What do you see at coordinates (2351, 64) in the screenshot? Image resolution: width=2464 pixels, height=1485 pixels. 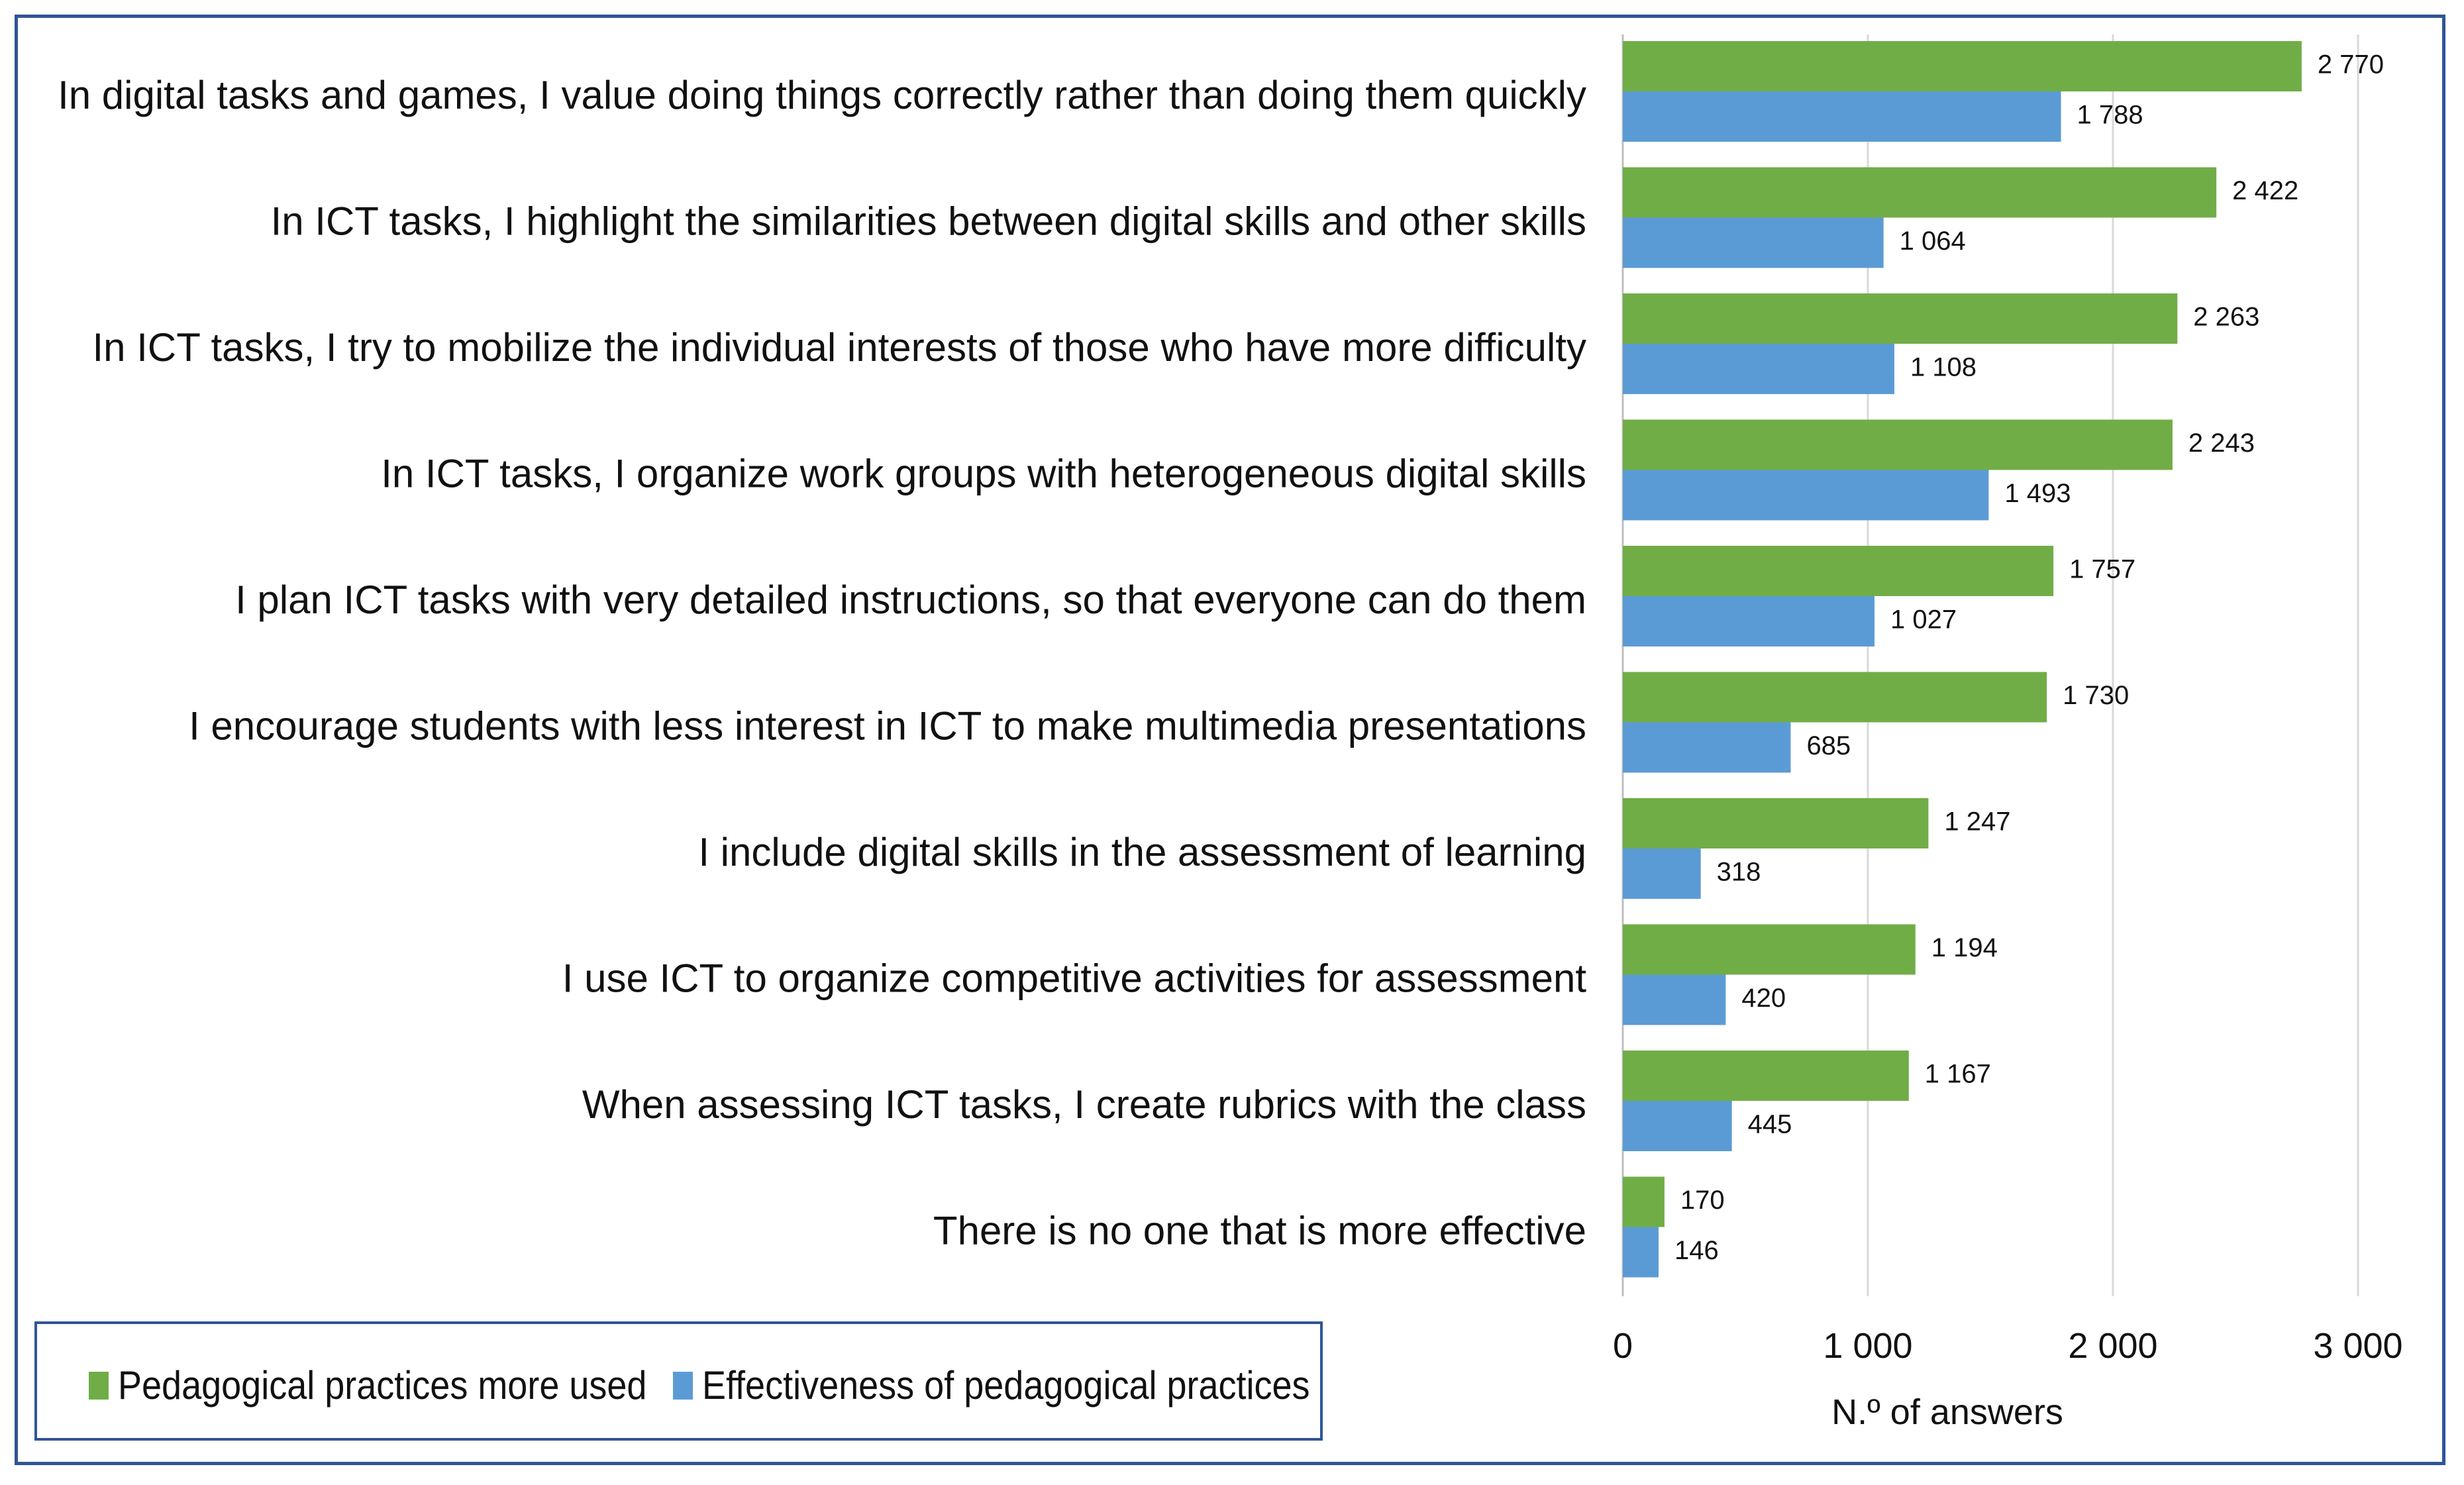 I see `data-label: 2 770` at bounding box center [2351, 64].